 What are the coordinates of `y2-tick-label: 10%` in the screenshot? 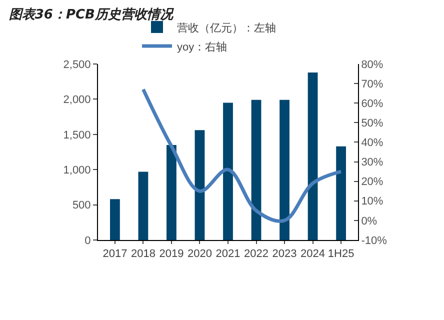 It's located at (372, 202).